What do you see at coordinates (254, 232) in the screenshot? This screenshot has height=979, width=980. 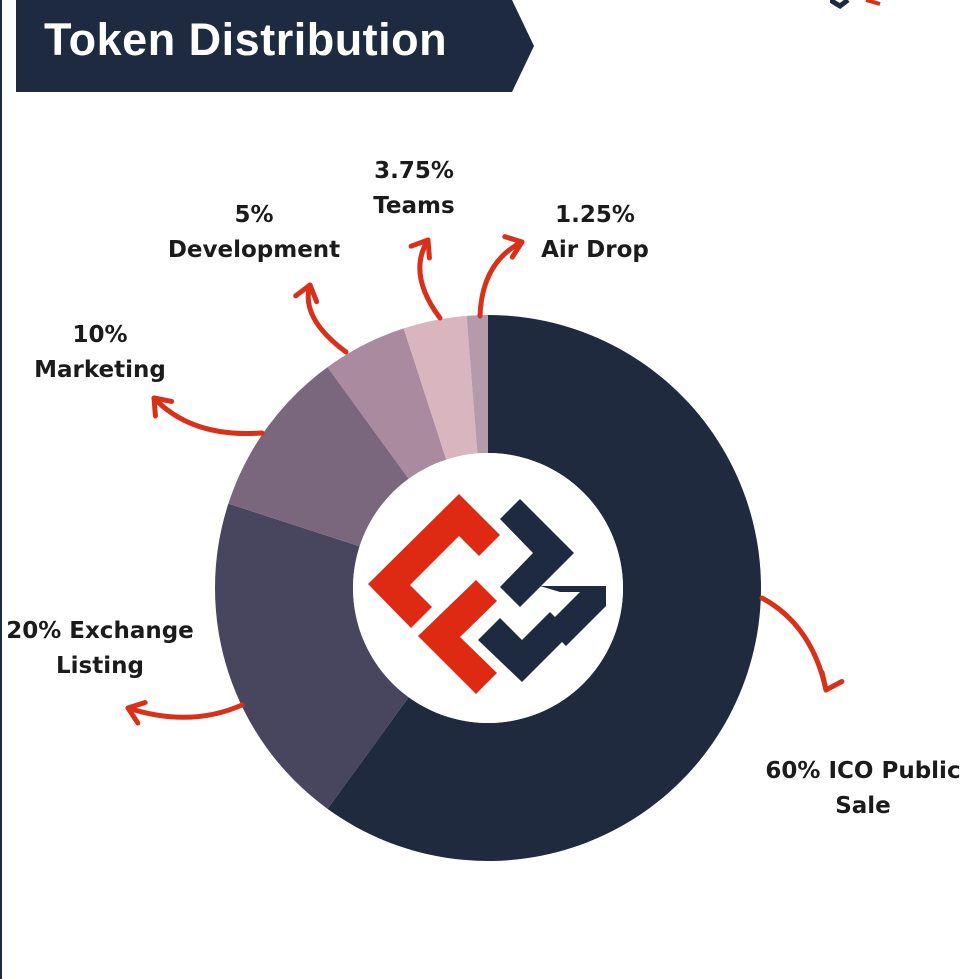 I see `slice-label-3: 5% Development` at bounding box center [254, 232].